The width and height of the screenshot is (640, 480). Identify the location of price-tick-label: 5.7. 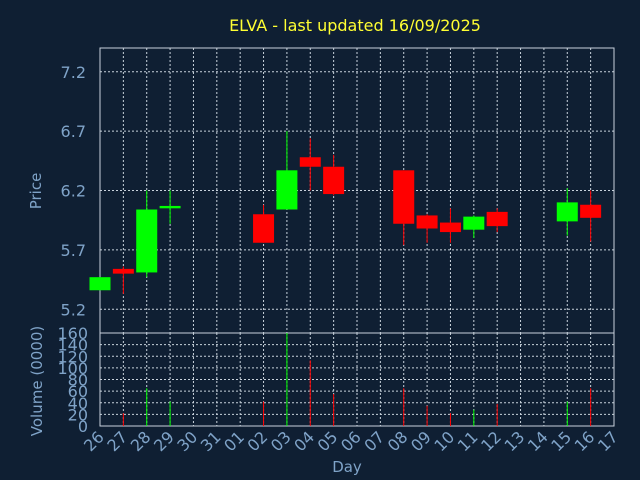
(73, 250).